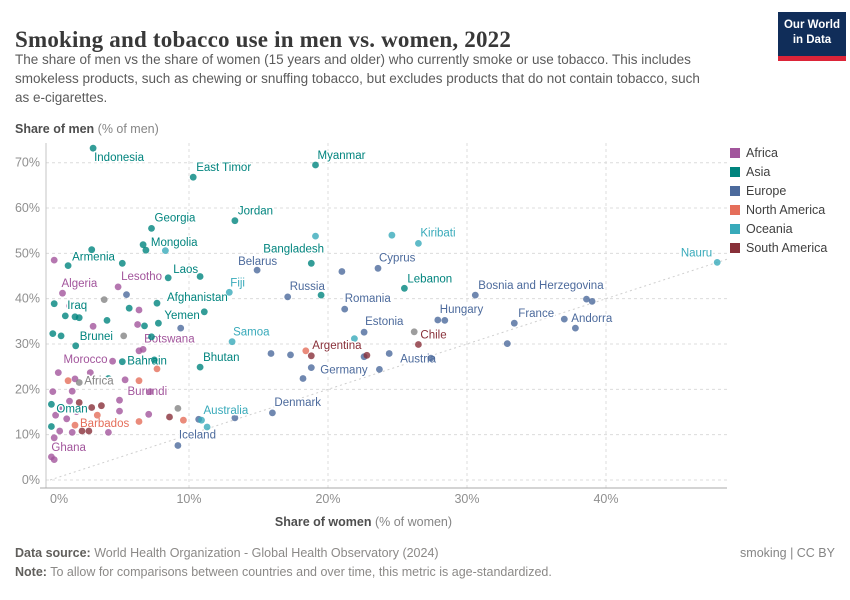 This screenshot has height=600, width=850. I want to click on data-point-burundi, so click(119, 400).